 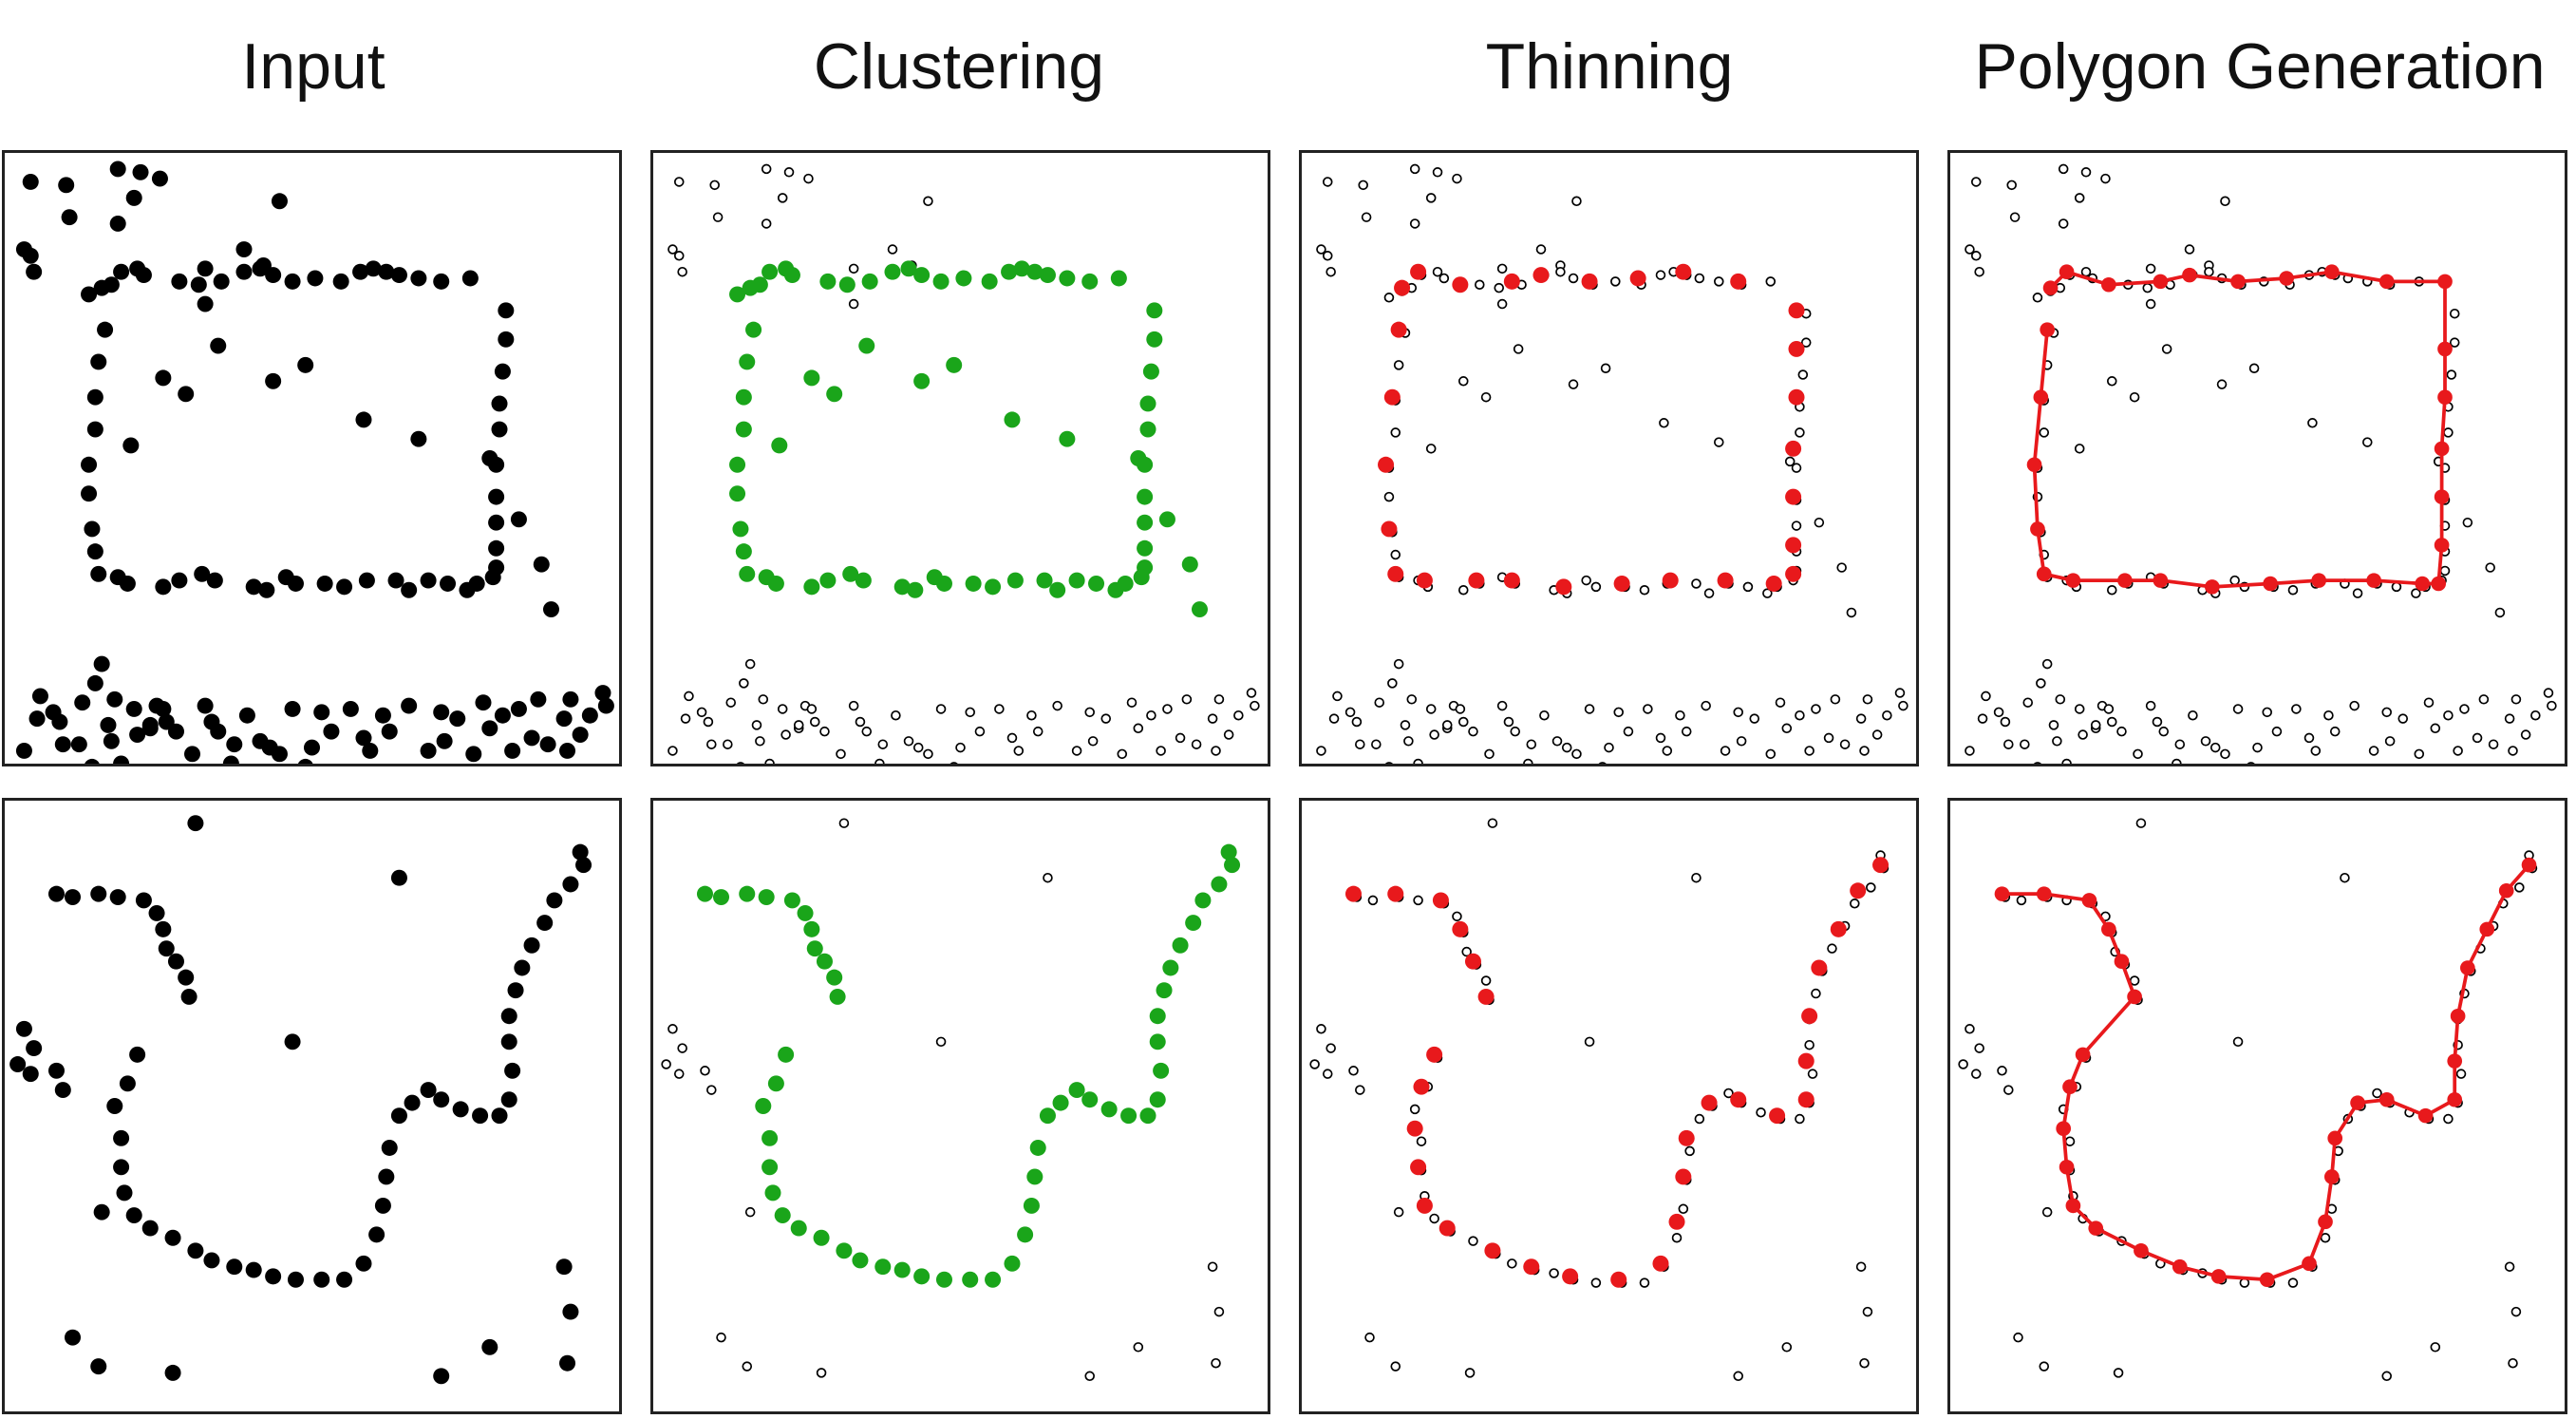 I want to click on title-thinning: Thinning, so click(x=1609, y=66).